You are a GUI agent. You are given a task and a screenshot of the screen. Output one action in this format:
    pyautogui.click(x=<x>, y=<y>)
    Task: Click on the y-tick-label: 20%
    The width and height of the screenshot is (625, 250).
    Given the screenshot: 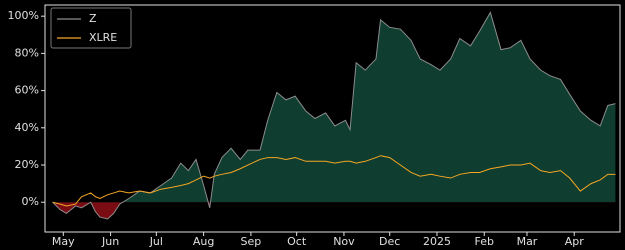 What is the action you would take?
    pyautogui.click(x=27, y=164)
    